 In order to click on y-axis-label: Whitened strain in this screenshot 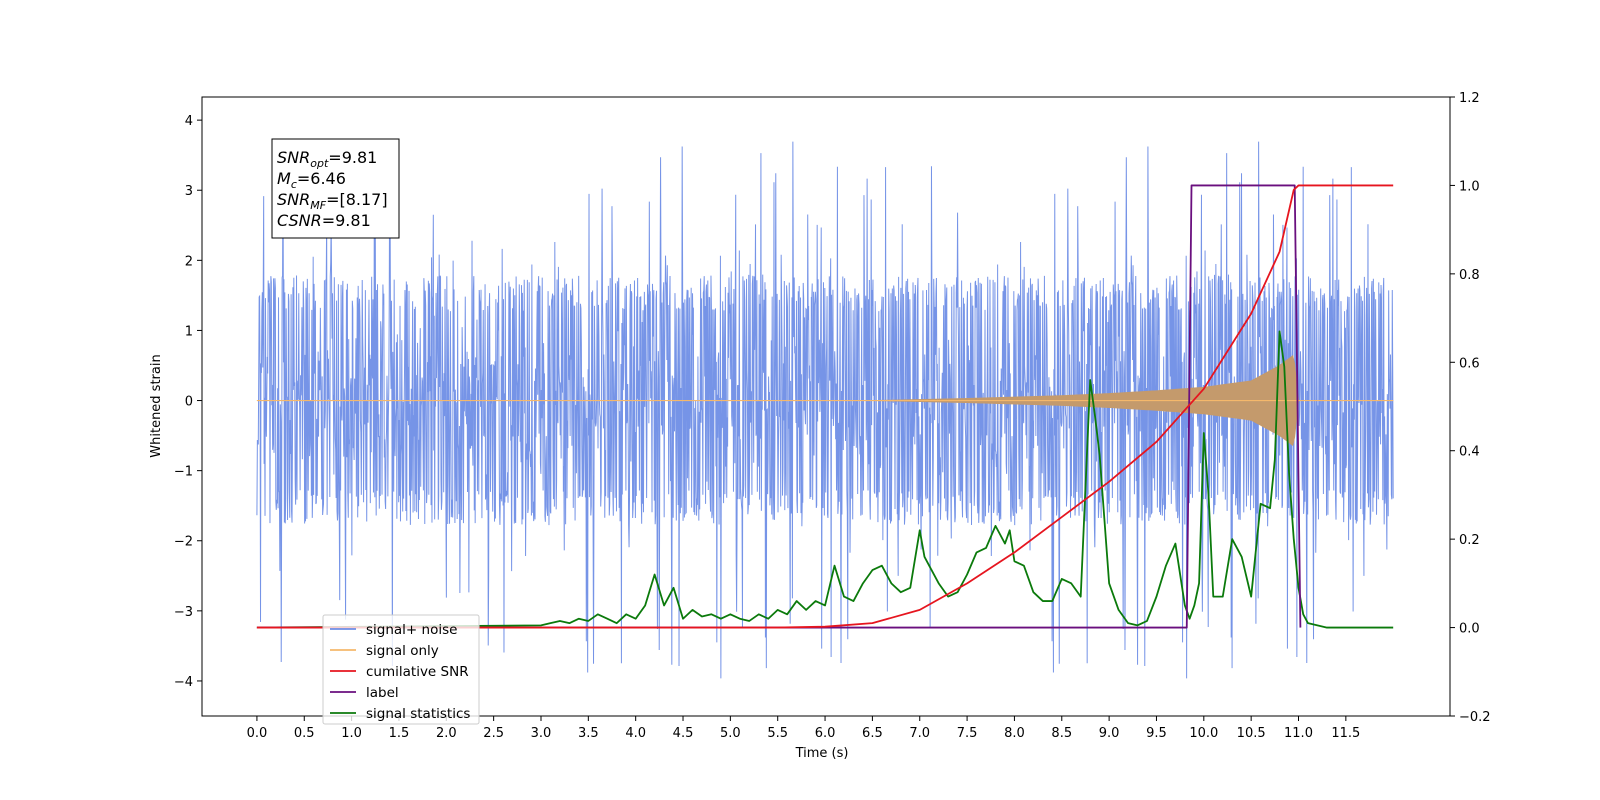, I will do `click(156, 405)`.